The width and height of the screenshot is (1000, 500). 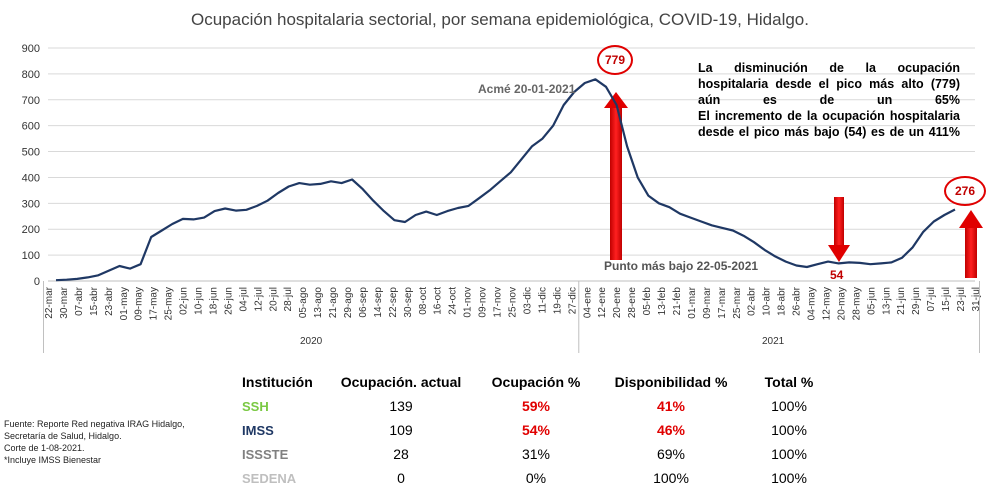 I want to click on x-tick-label: 06-sep, so click(x=363, y=302).